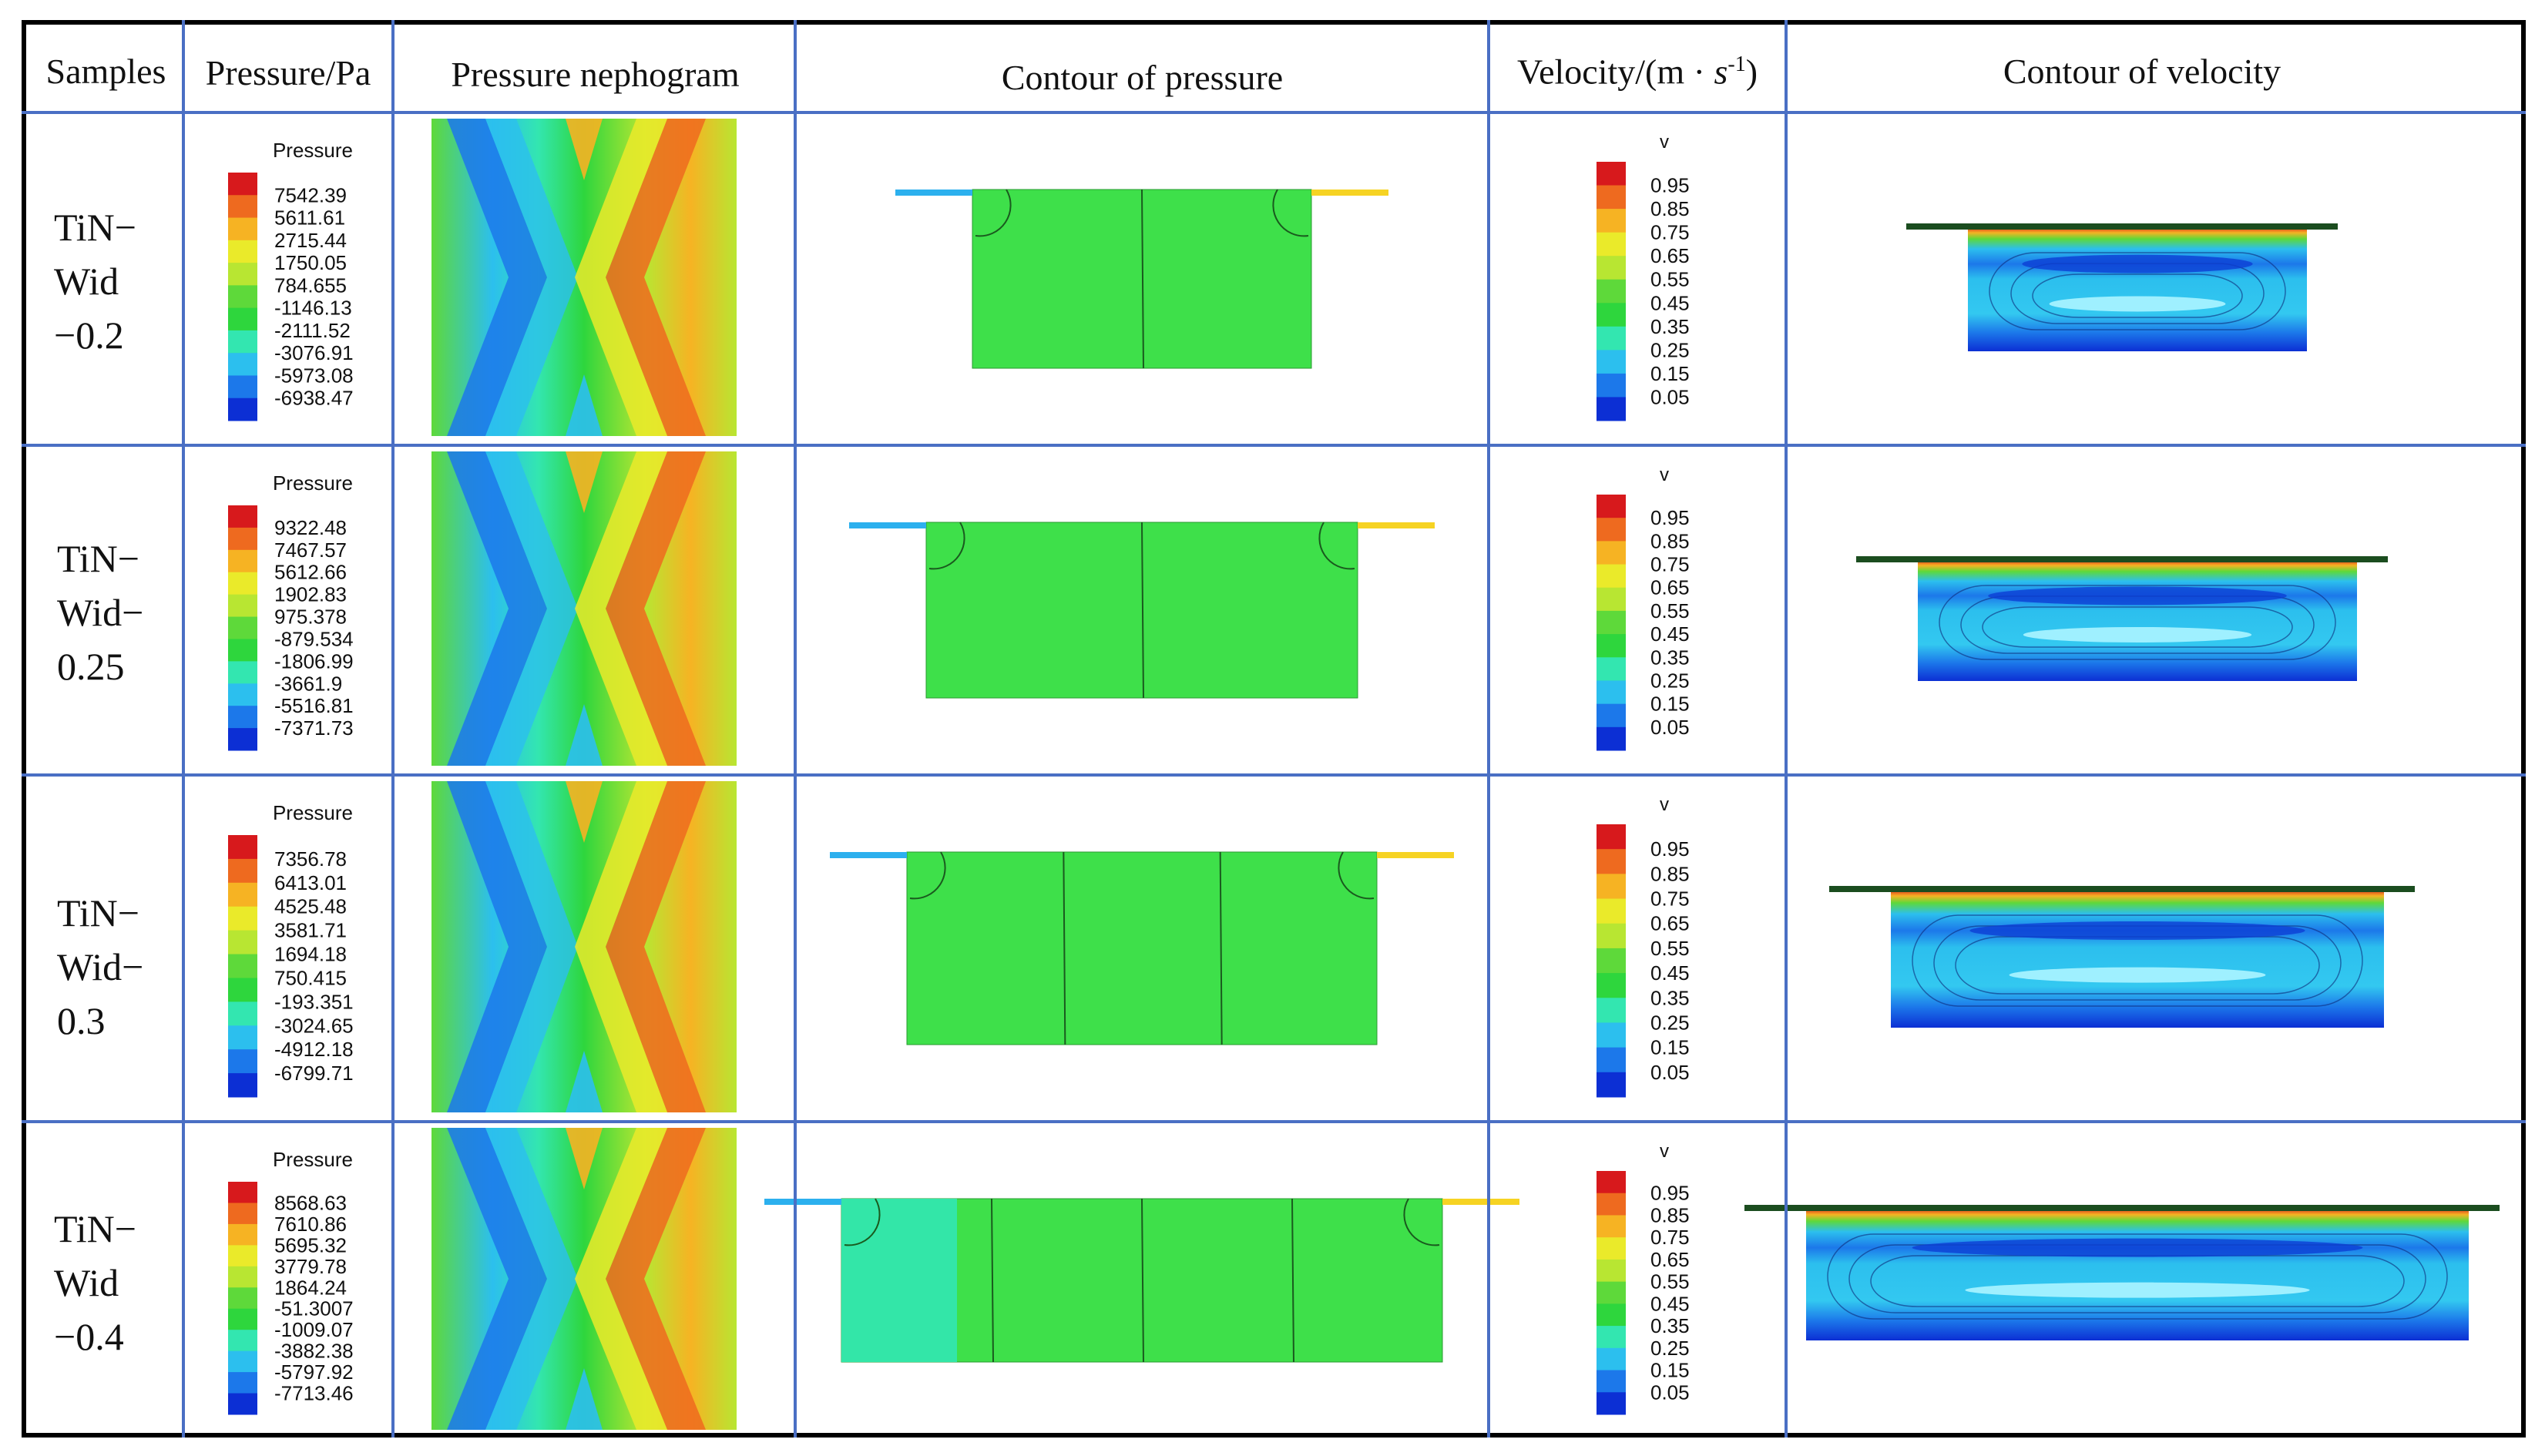  I want to click on pressure-legend-label: 1750.05, so click(310, 262).